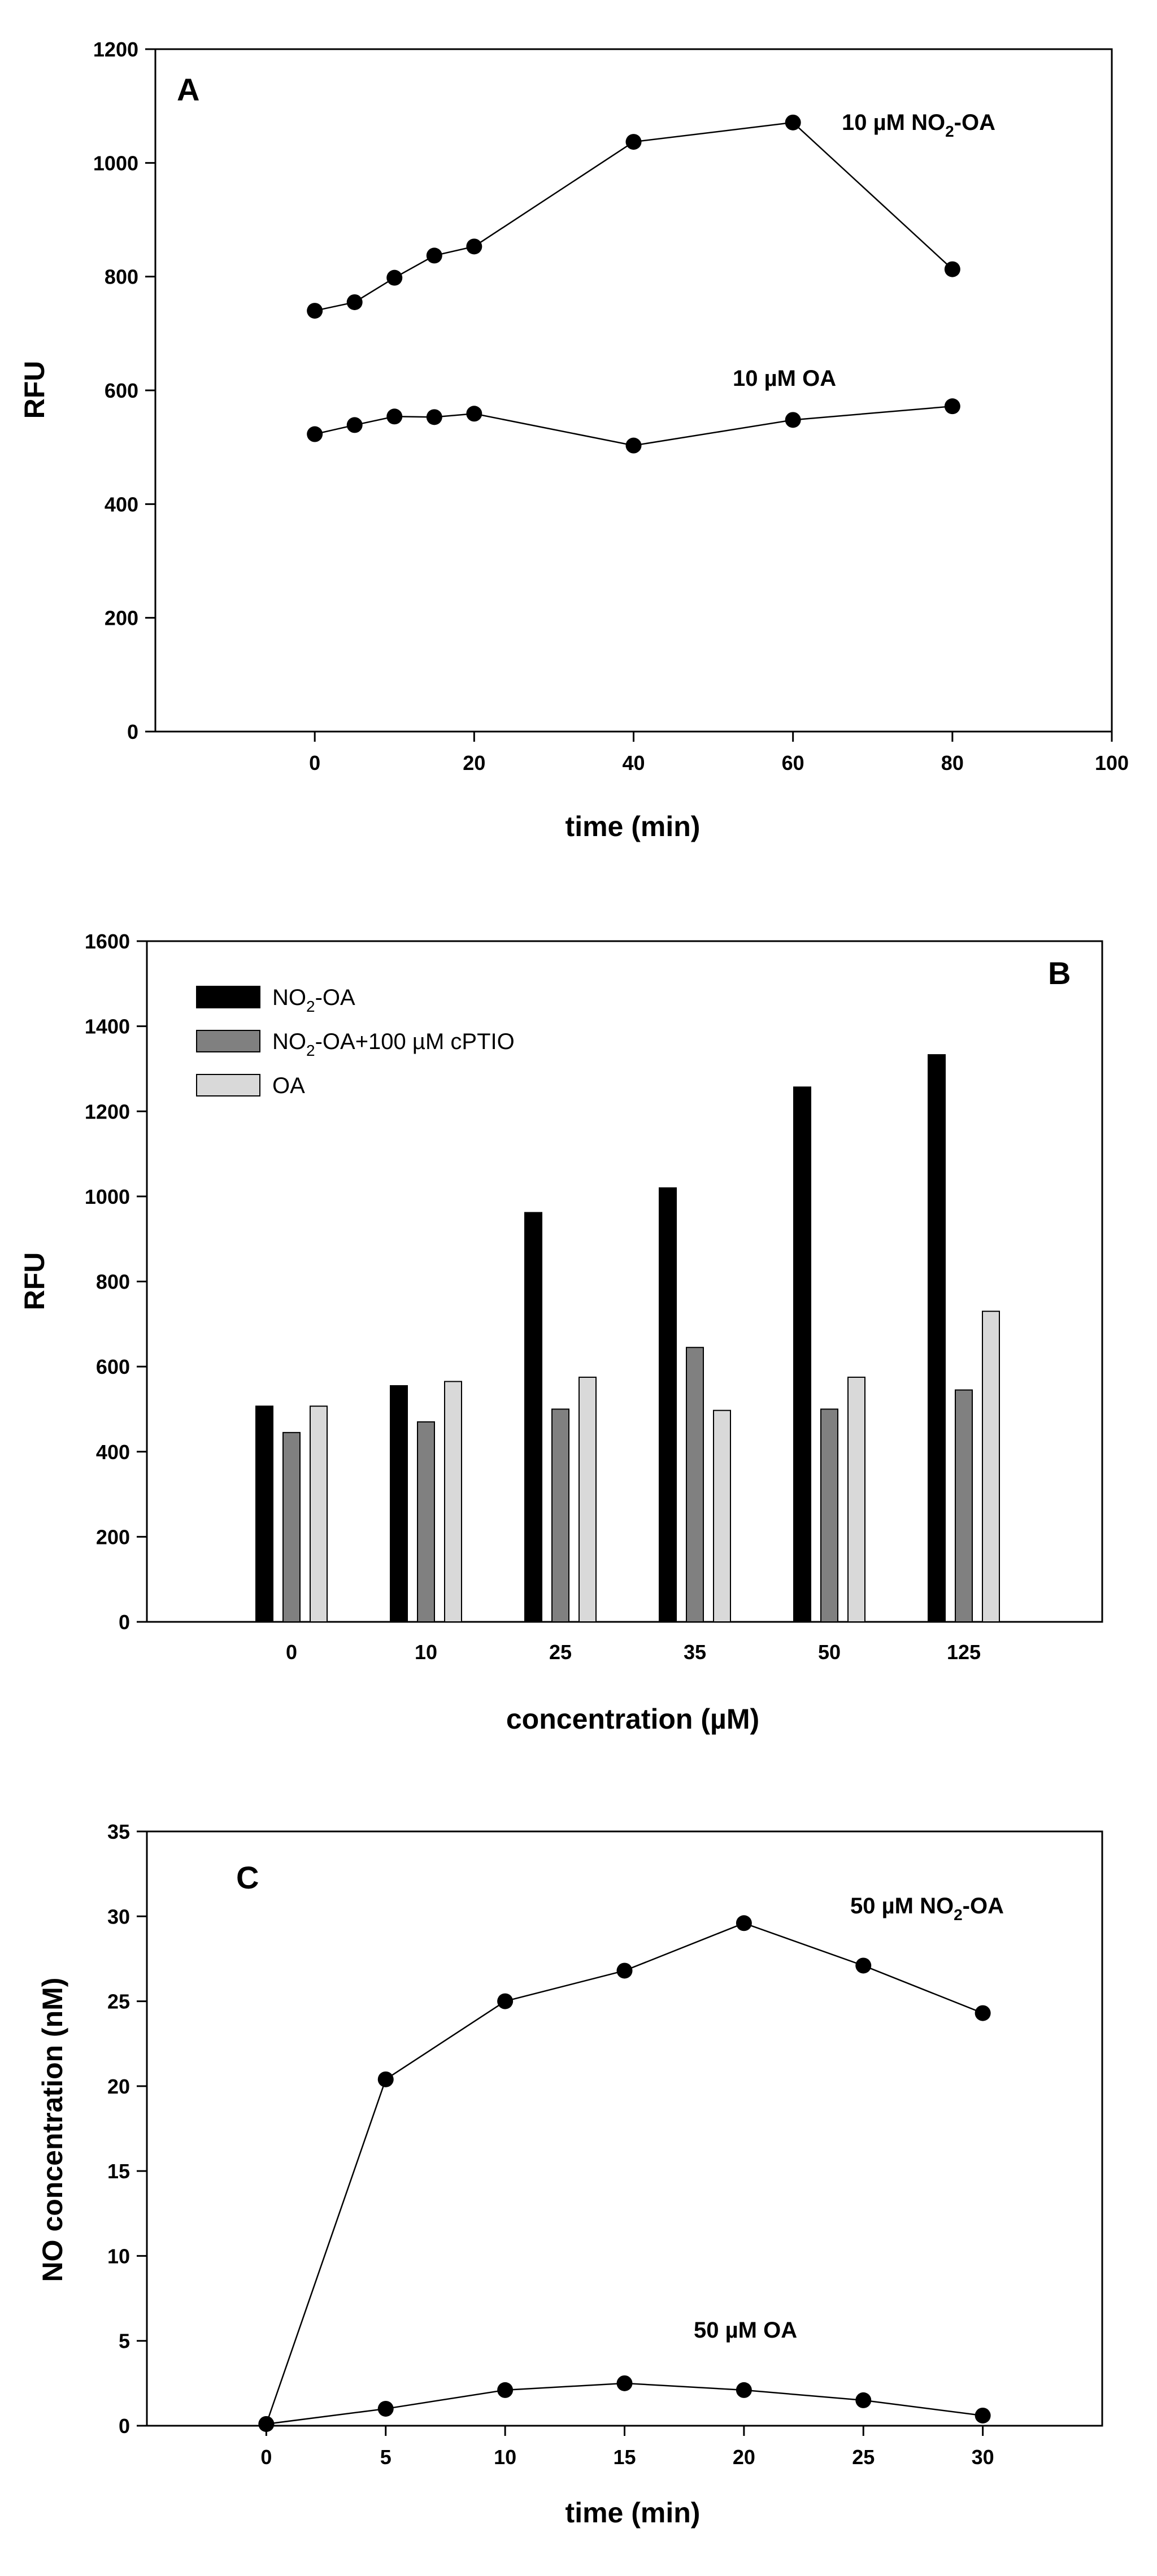  I want to click on panel-c-ytick-label: 15, so click(118, 2171).